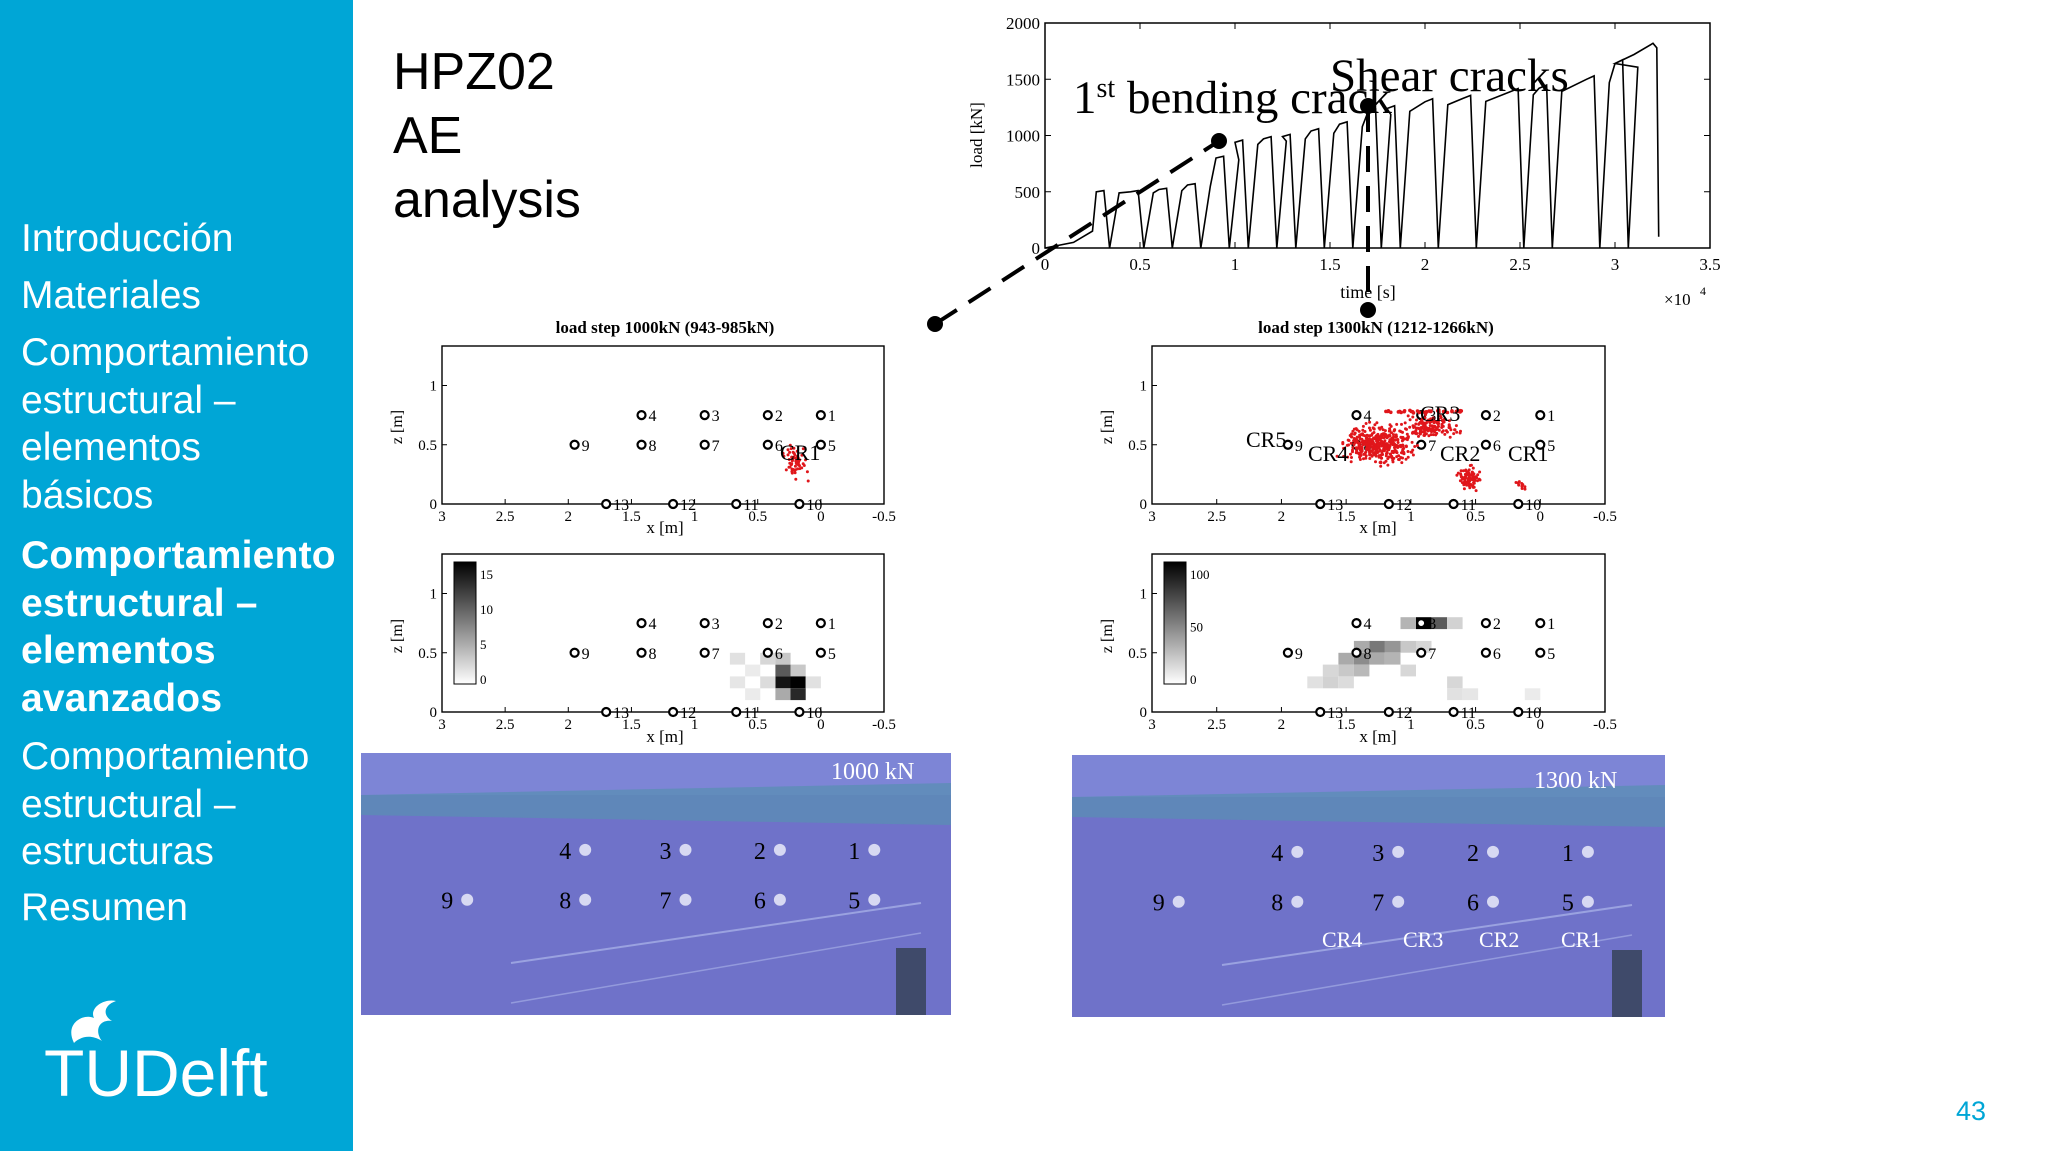  Describe the element at coordinates (93, 1021) in the screenshot. I see `flame-icon` at that location.